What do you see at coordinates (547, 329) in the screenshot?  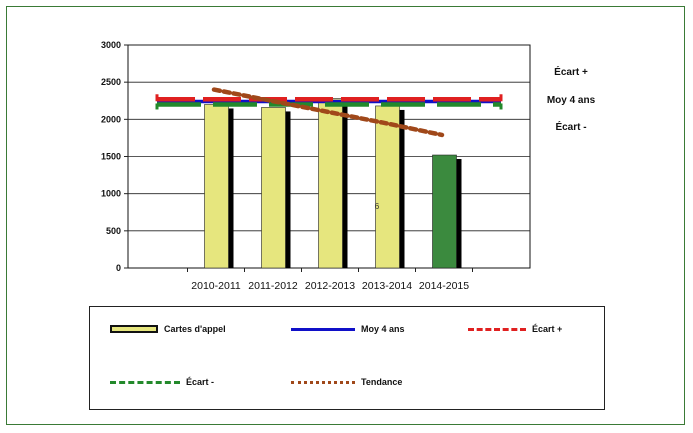 I see `legend-label: Écart +` at bounding box center [547, 329].